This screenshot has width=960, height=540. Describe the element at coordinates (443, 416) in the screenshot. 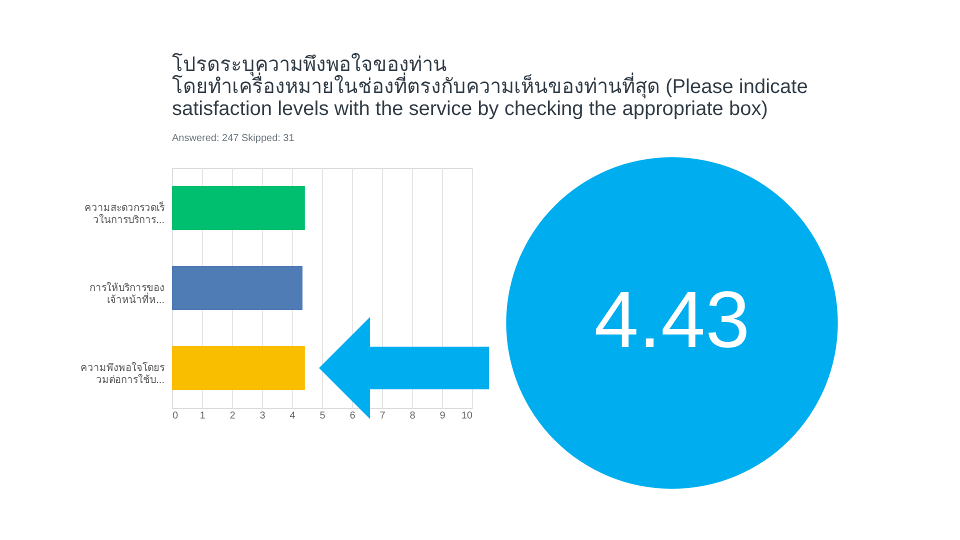

I see `x-tick-label: 9` at that location.